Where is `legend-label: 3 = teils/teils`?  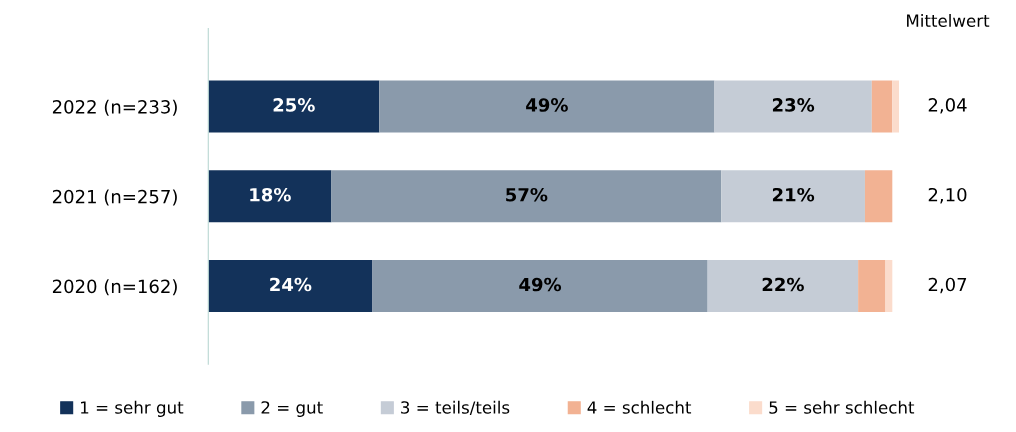 legend-label: 3 = teils/teils is located at coordinates (455, 408).